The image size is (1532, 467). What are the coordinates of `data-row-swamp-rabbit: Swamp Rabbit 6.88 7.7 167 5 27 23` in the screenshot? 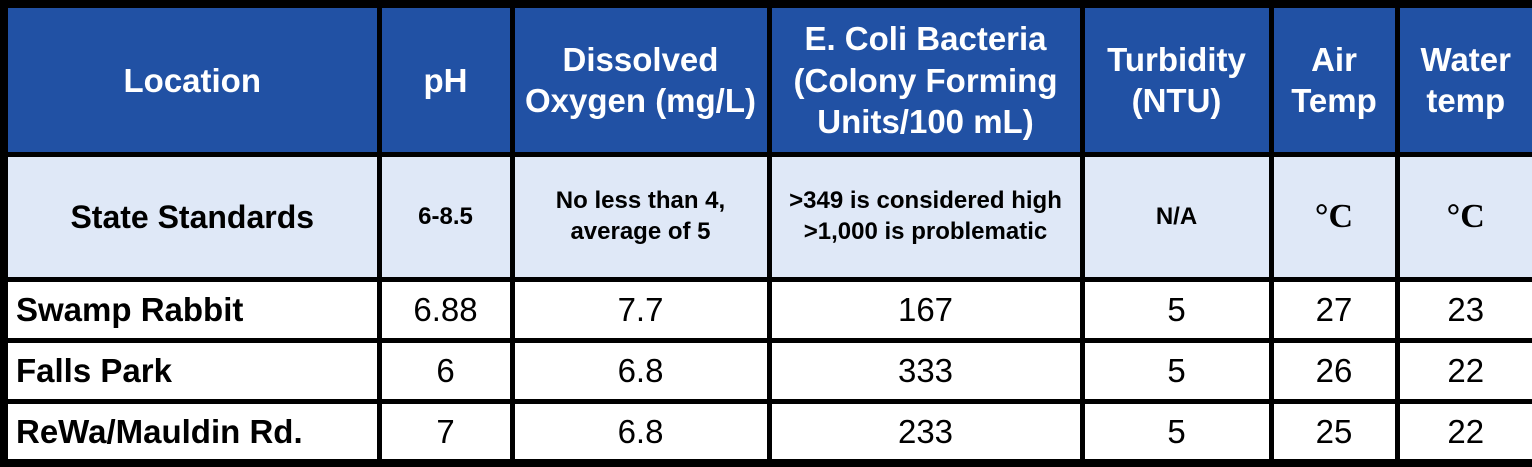 It's located at (766, 310).